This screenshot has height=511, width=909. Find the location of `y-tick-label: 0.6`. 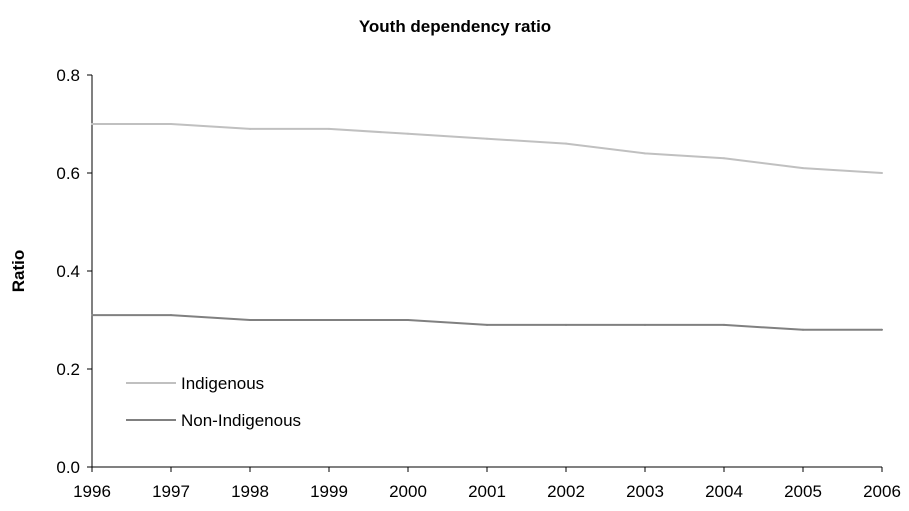

y-tick-label: 0.6 is located at coordinates (68, 173).